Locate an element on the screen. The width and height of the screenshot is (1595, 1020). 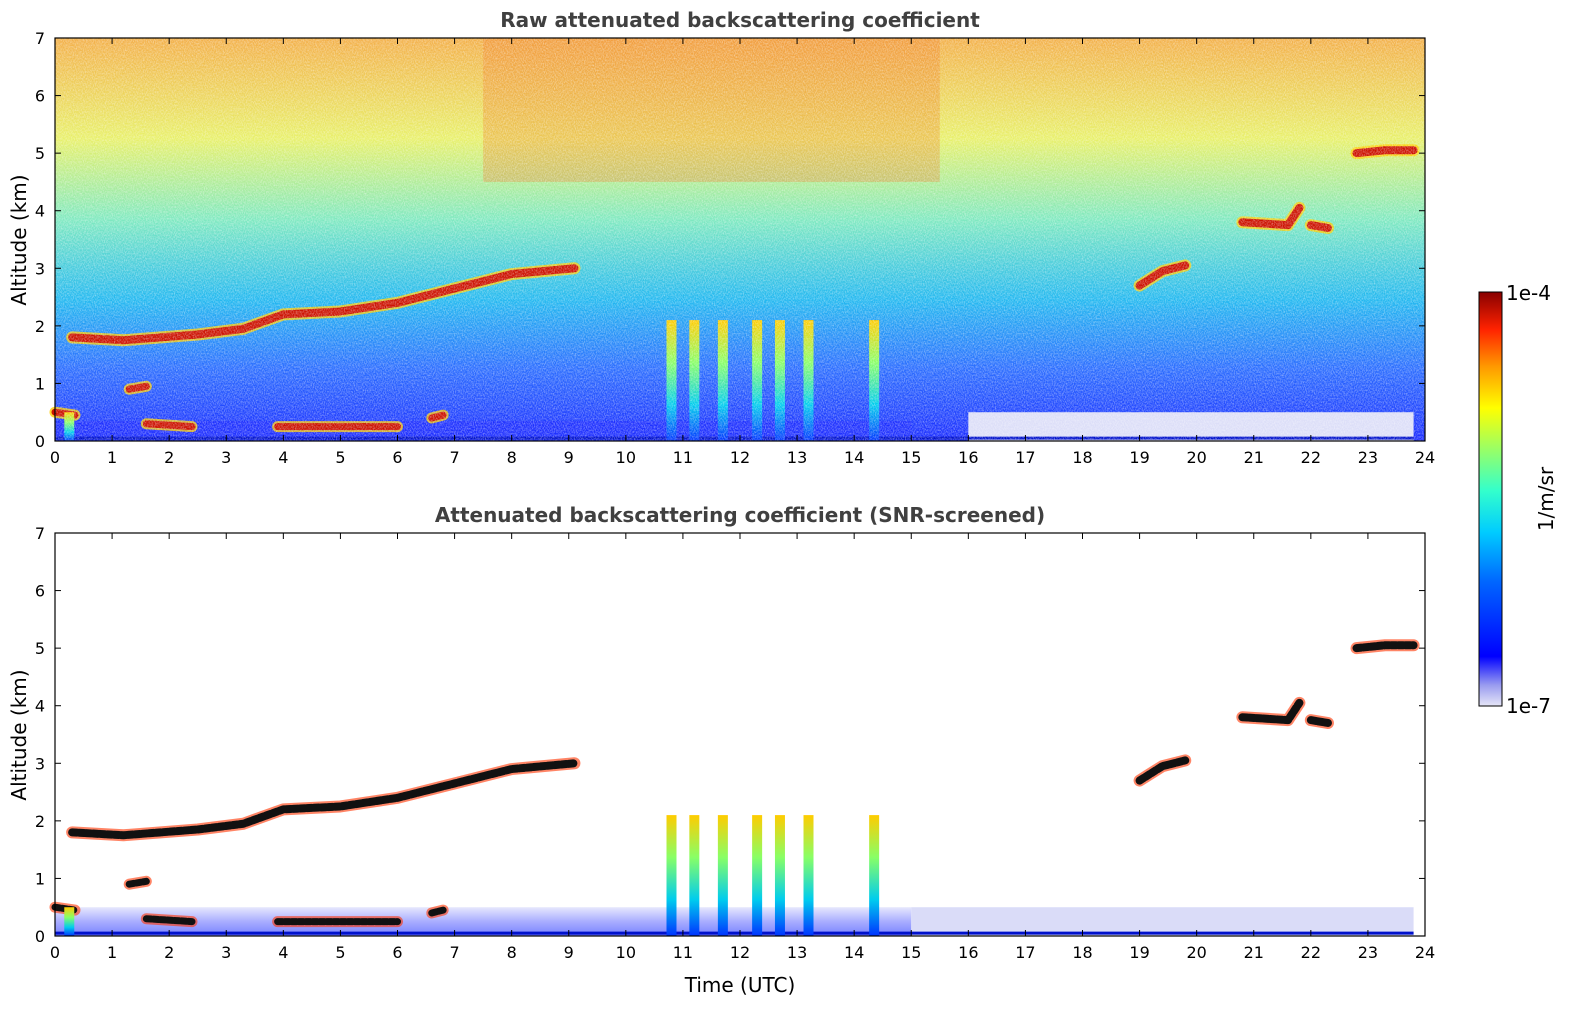
raw-x-tick-label: 0 is located at coordinates (55, 457).